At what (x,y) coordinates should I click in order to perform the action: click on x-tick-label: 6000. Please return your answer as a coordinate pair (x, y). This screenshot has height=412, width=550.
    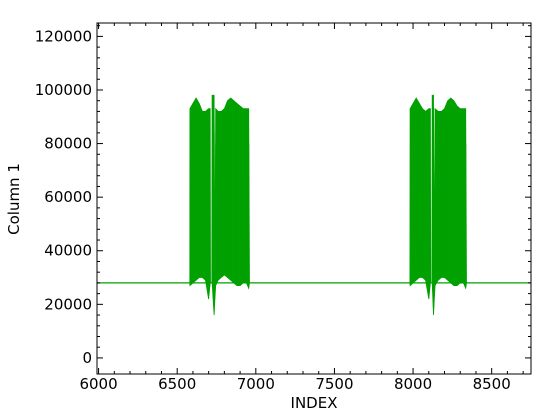
    Looking at the image, I should click on (98, 384).